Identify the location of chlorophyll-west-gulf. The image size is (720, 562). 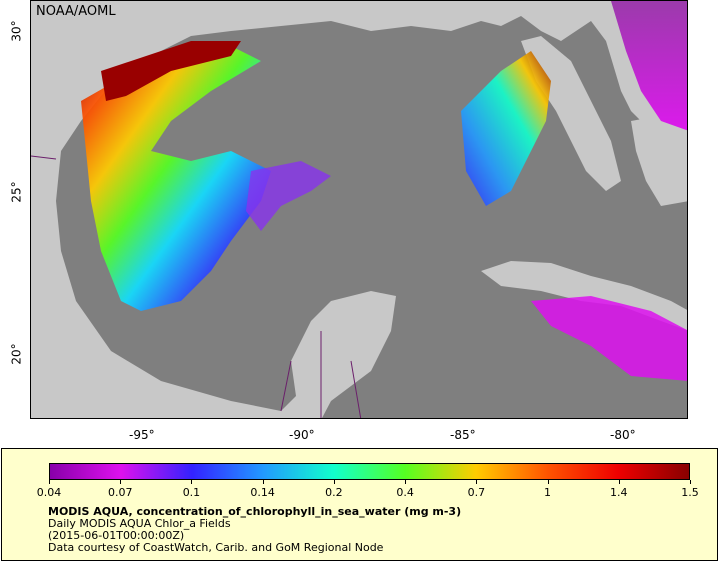
(176, 178).